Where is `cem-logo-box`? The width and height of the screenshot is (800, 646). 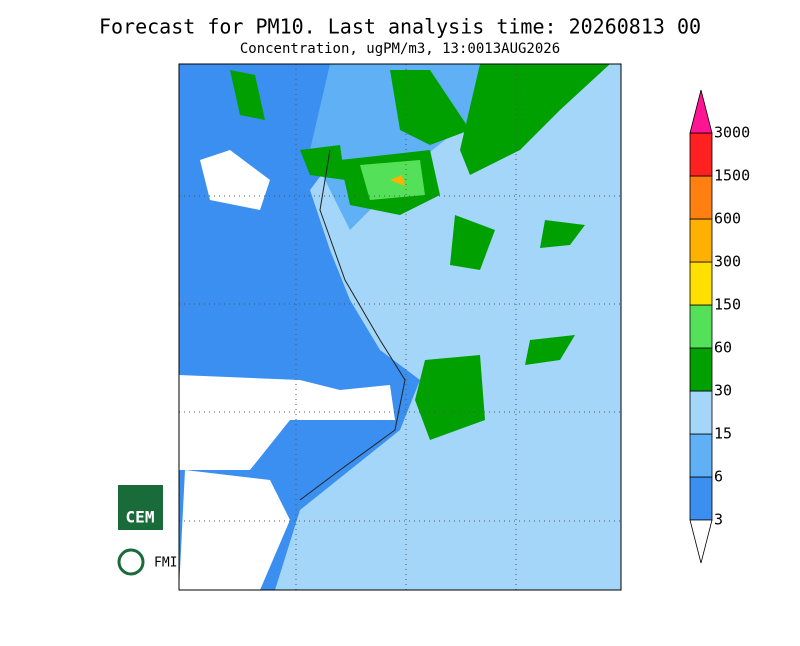 cem-logo-box is located at coordinates (140, 507).